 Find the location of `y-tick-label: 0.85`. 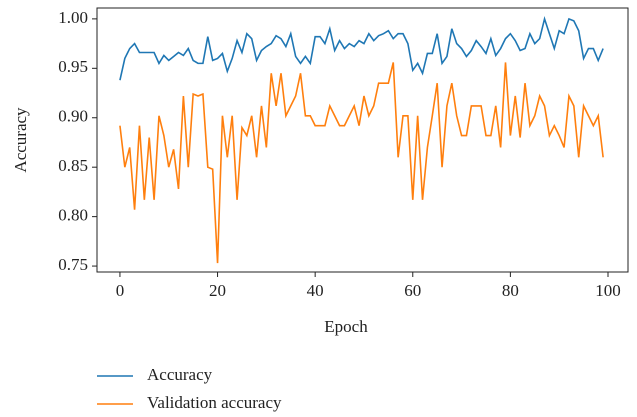

y-tick-label: 0.85 is located at coordinates (73, 165).